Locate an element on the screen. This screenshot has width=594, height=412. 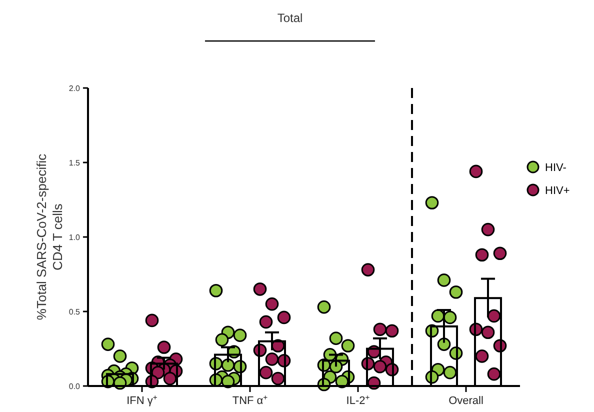
y-axis-title: %Total SARS-CoV-2-specific CD4 T cells is located at coordinates (49, 236).